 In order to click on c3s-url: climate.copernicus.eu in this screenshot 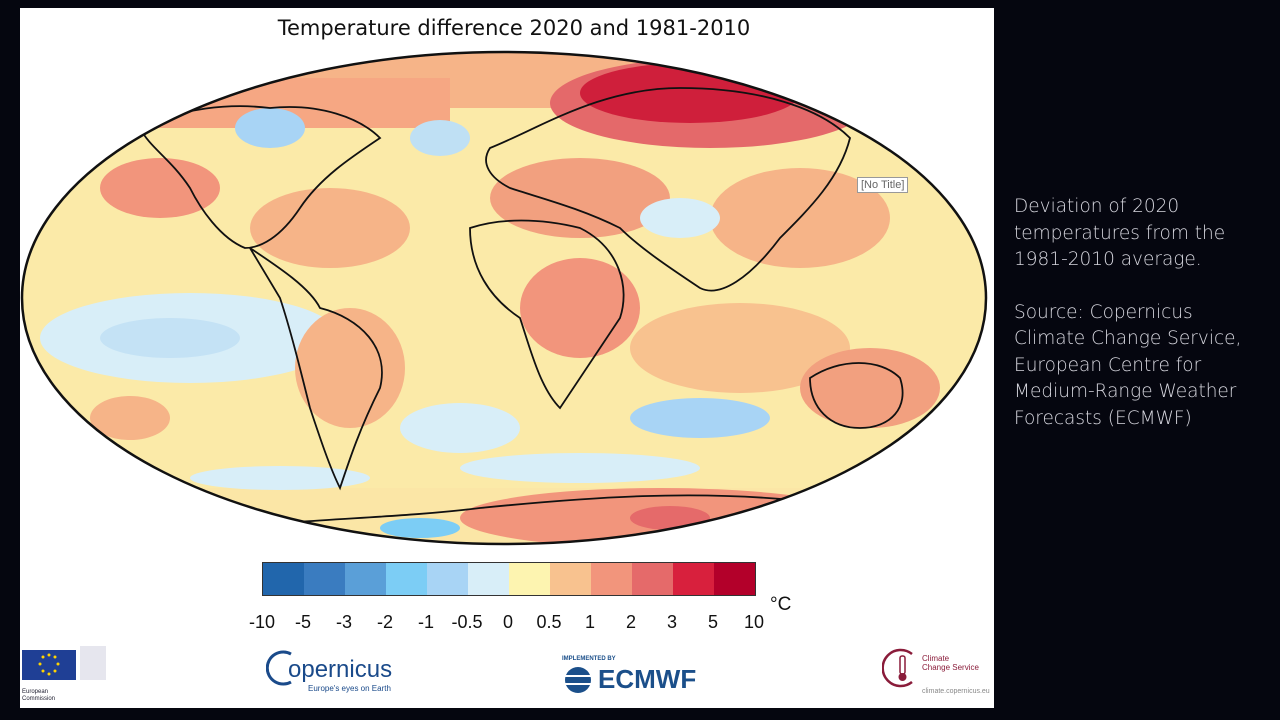, I will do `click(956, 691)`.